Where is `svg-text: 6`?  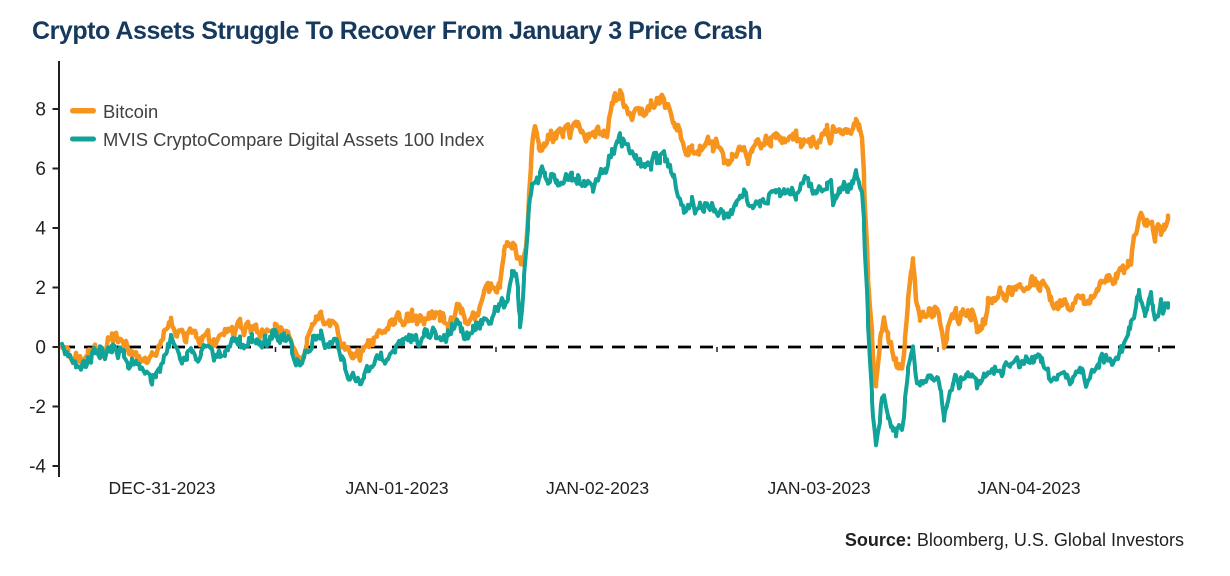 svg-text: 6 is located at coordinates (40, 169).